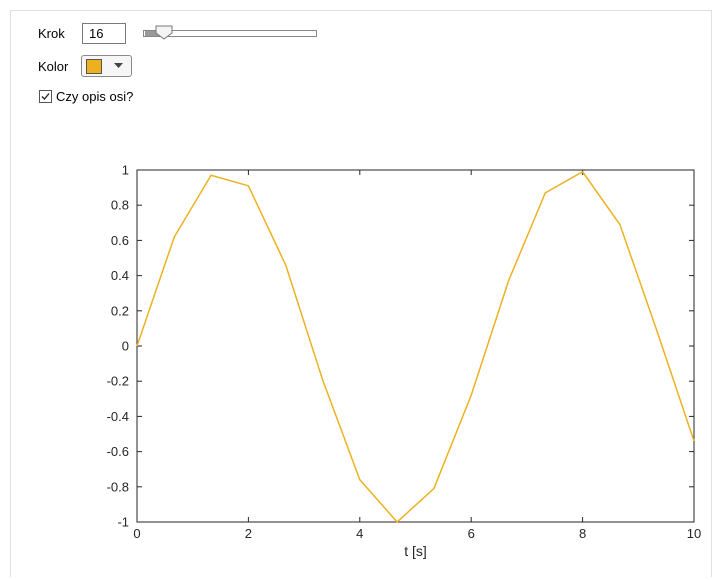  What do you see at coordinates (152, 33) in the screenshot?
I see `slider-fill` at bounding box center [152, 33].